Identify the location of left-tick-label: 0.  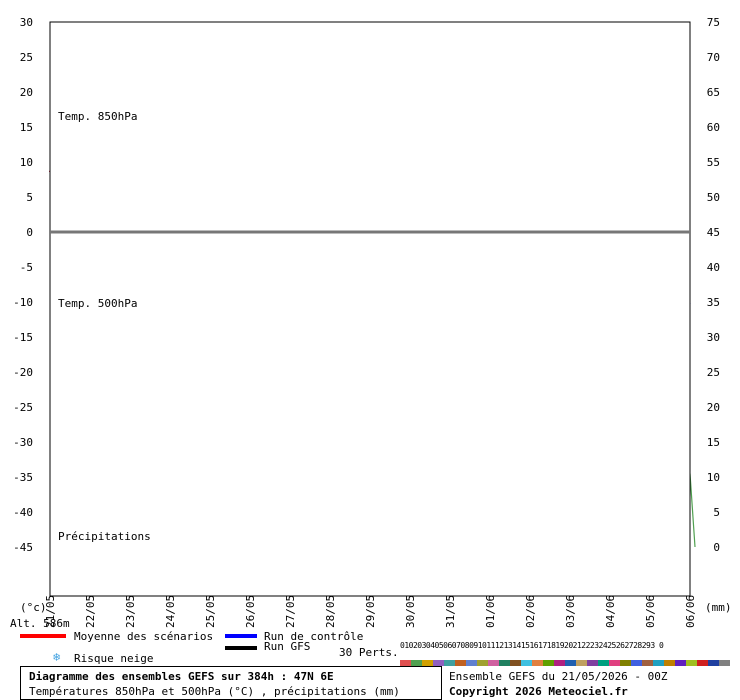
(29, 232).